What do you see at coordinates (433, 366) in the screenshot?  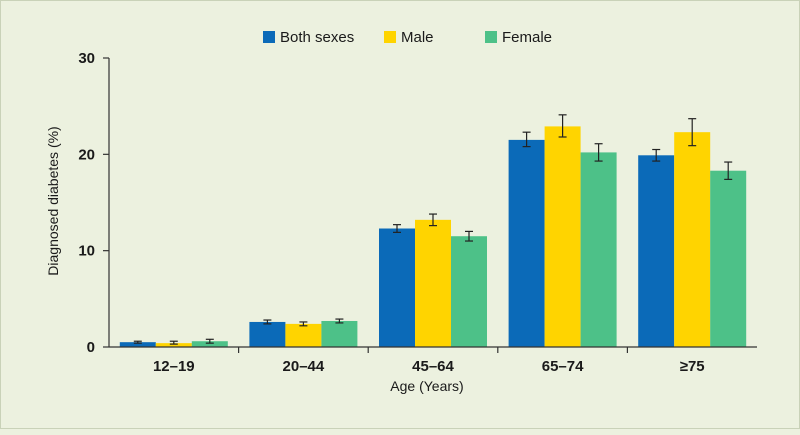 I see `x-category-label: 45–64` at bounding box center [433, 366].